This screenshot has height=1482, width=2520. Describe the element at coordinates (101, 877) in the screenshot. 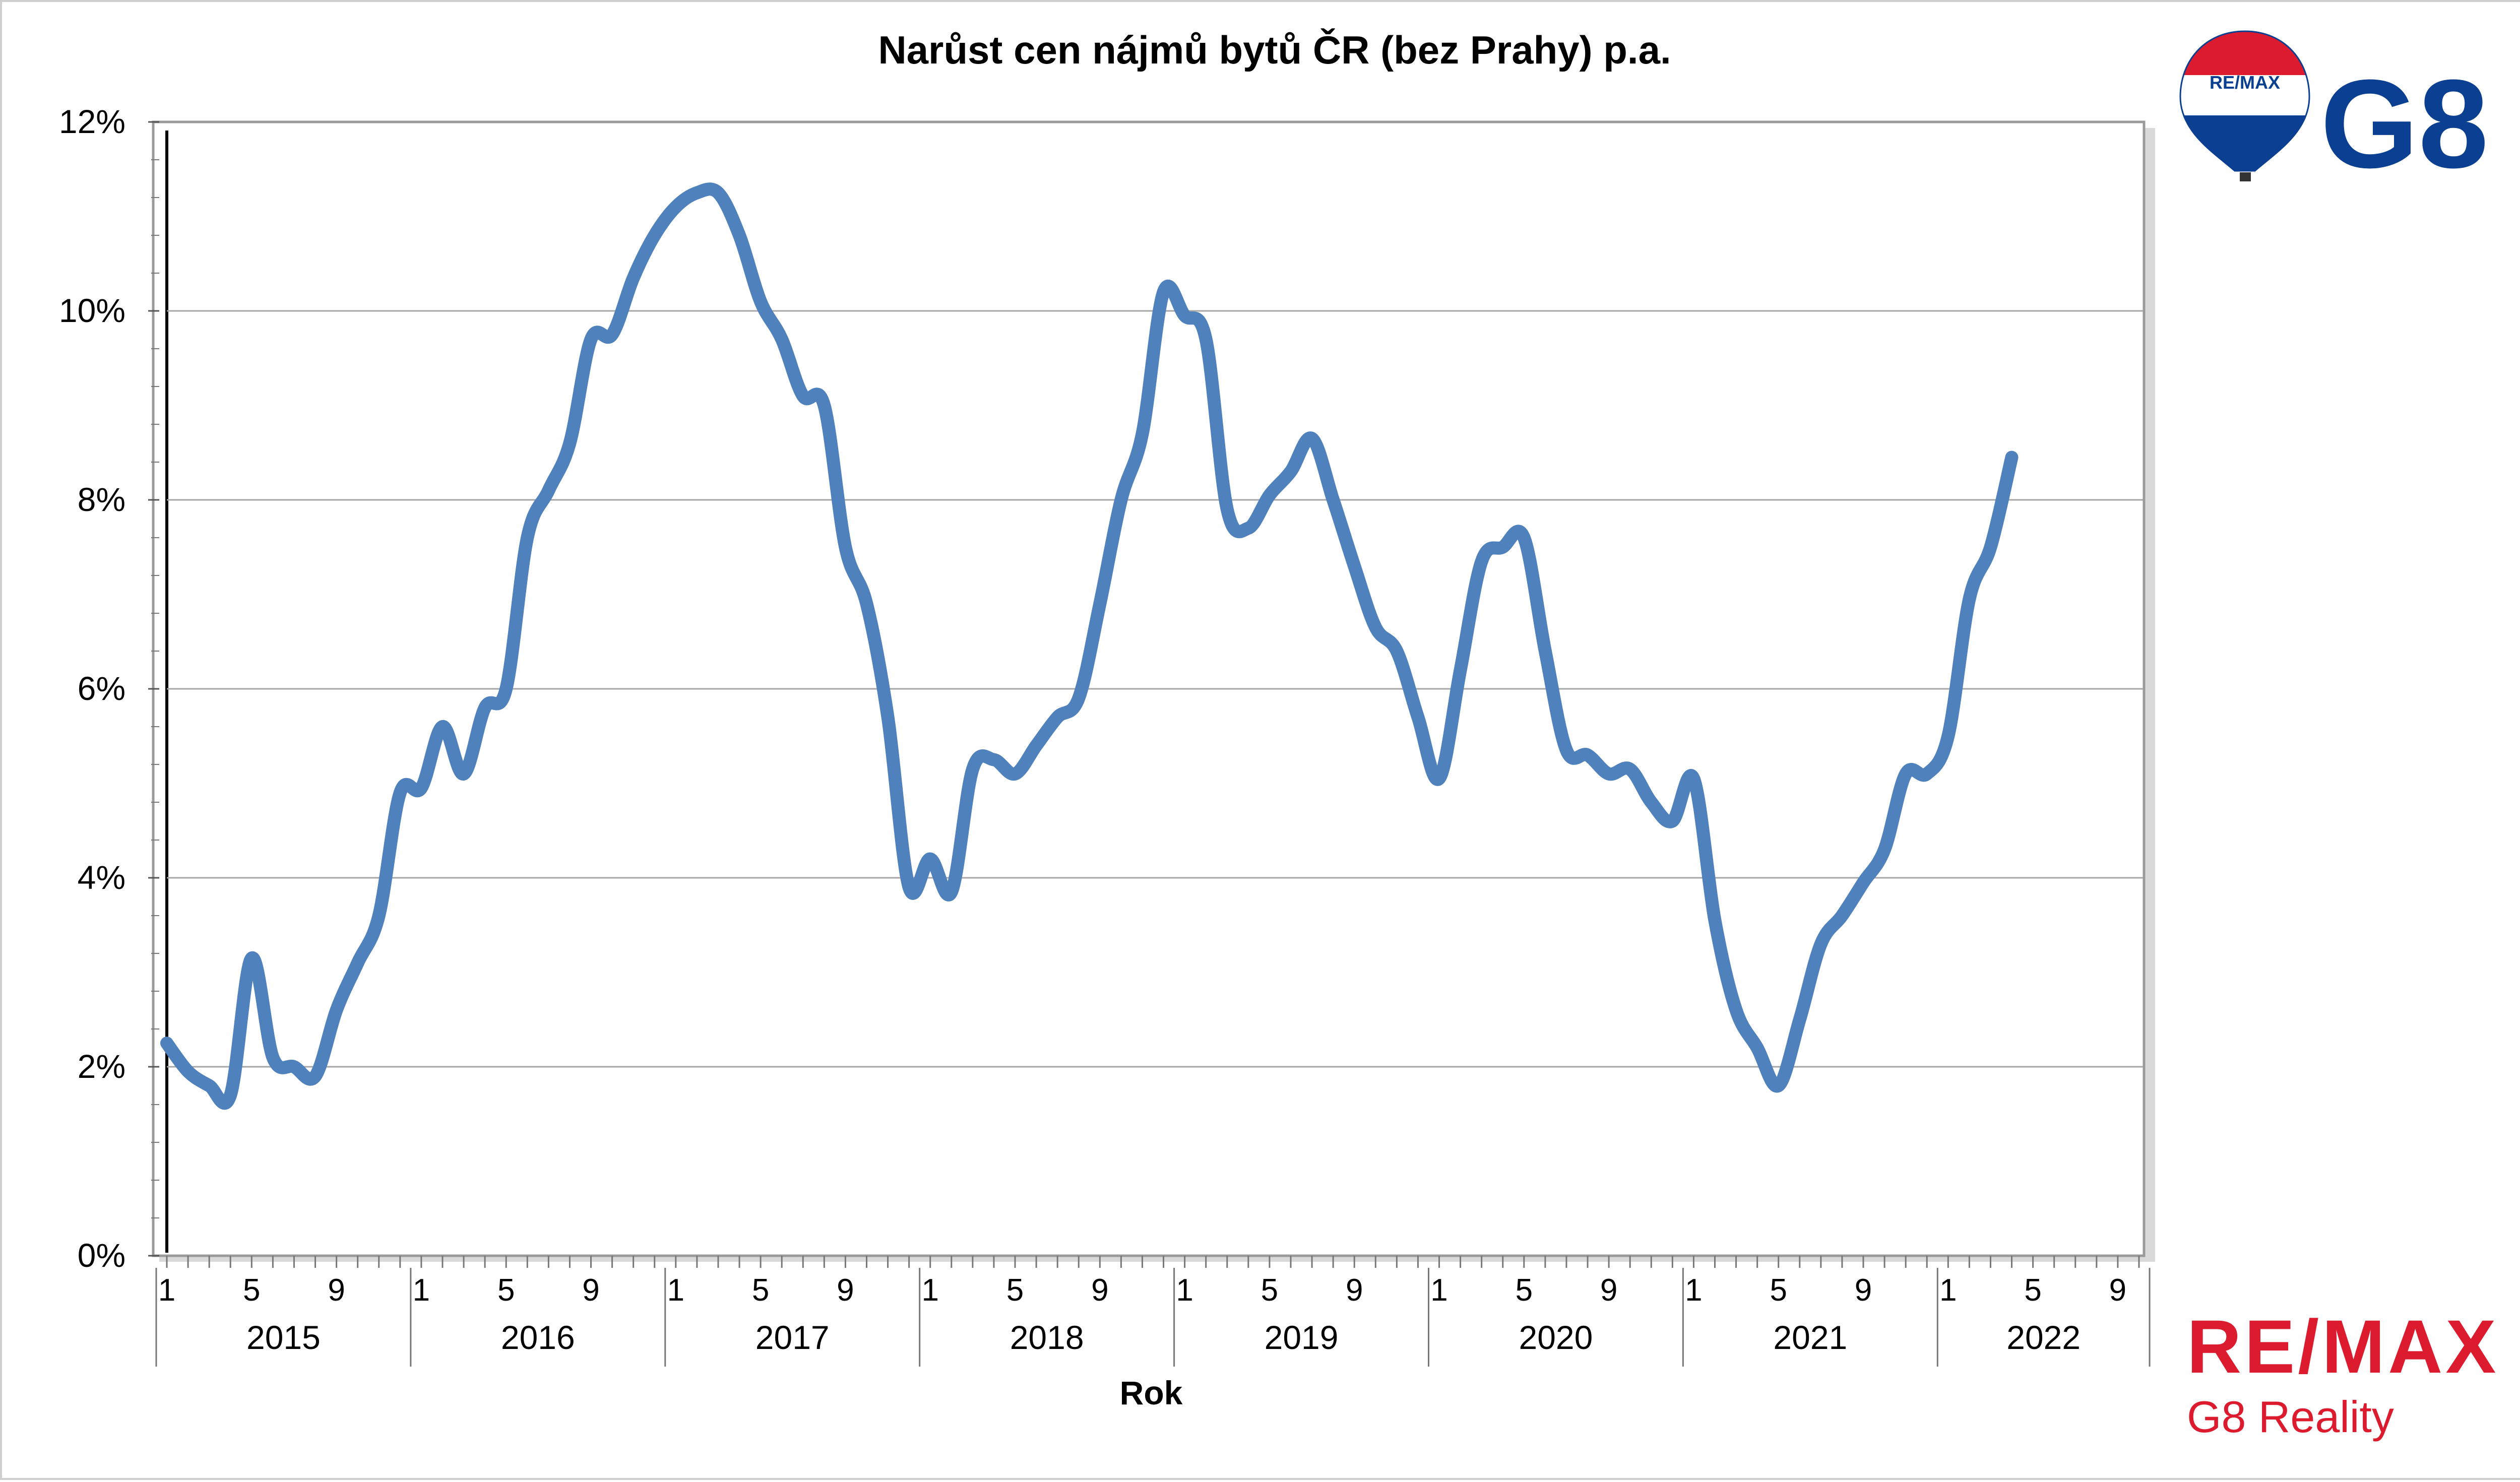

I see `y-tick-label: 4%` at that location.